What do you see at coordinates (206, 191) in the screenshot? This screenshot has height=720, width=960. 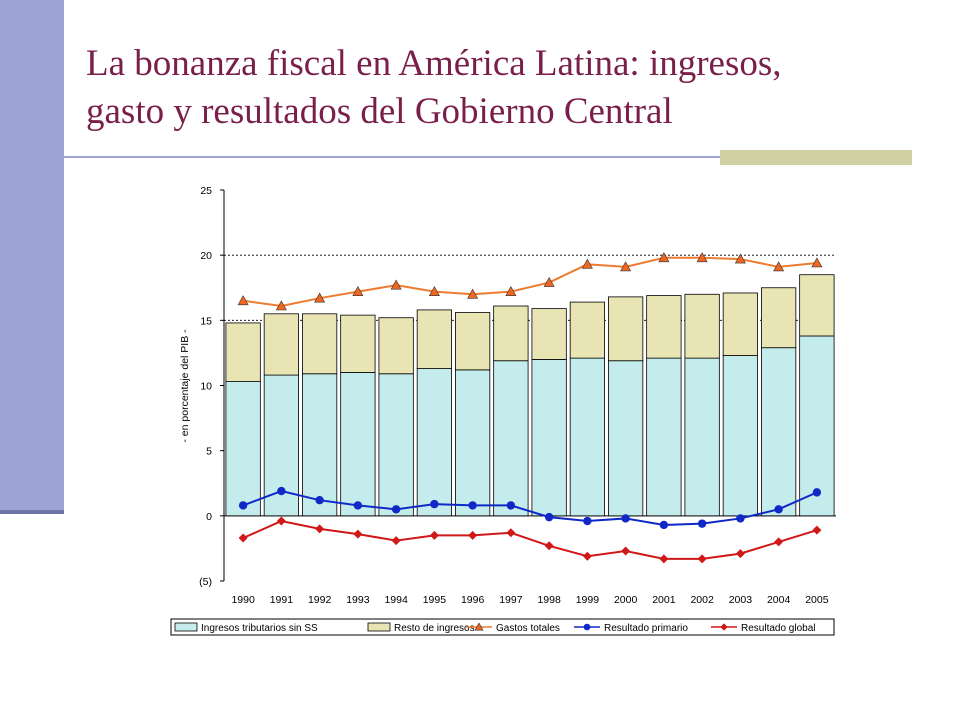 I see `y-tick-label: 25` at bounding box center [206, 191].